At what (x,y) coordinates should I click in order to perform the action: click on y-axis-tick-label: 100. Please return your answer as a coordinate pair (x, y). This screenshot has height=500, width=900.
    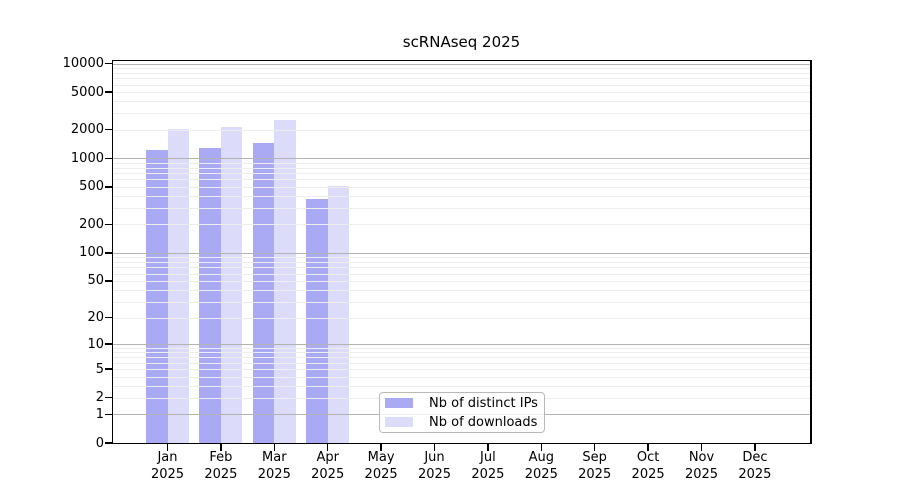
    Looking at the image, I should click on (91, 253).